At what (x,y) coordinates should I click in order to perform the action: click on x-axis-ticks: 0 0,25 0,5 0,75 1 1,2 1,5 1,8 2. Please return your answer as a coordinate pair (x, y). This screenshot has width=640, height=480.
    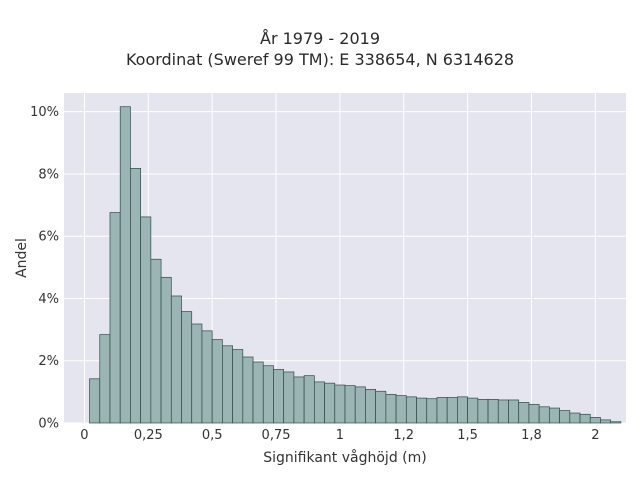
    Looking at the image, I should click on (339, 435).